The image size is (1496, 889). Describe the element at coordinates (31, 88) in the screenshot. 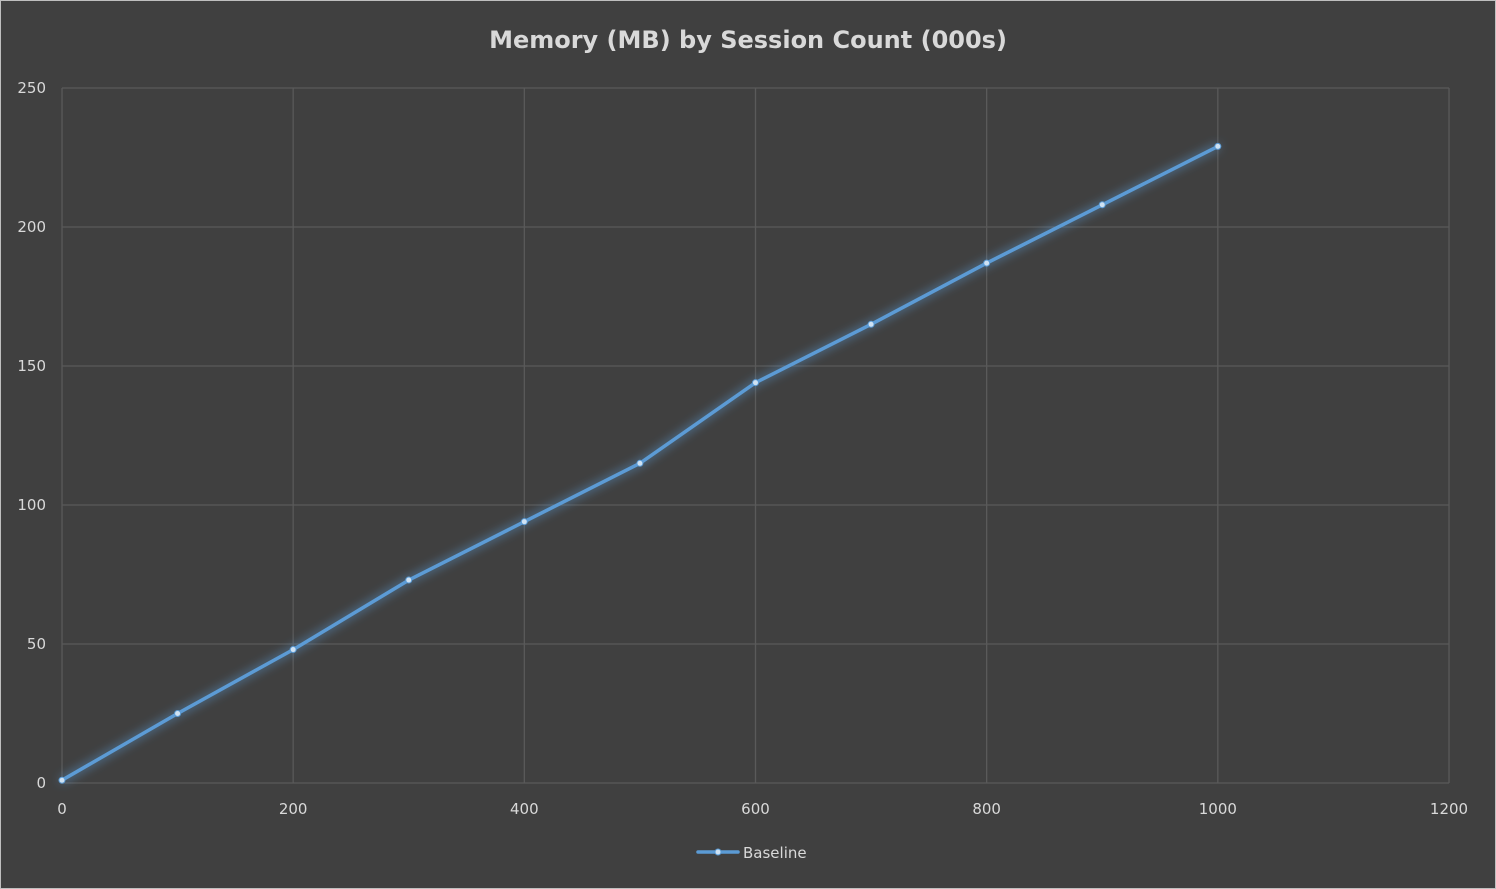

I see `y-tick-label: 250` at that location.